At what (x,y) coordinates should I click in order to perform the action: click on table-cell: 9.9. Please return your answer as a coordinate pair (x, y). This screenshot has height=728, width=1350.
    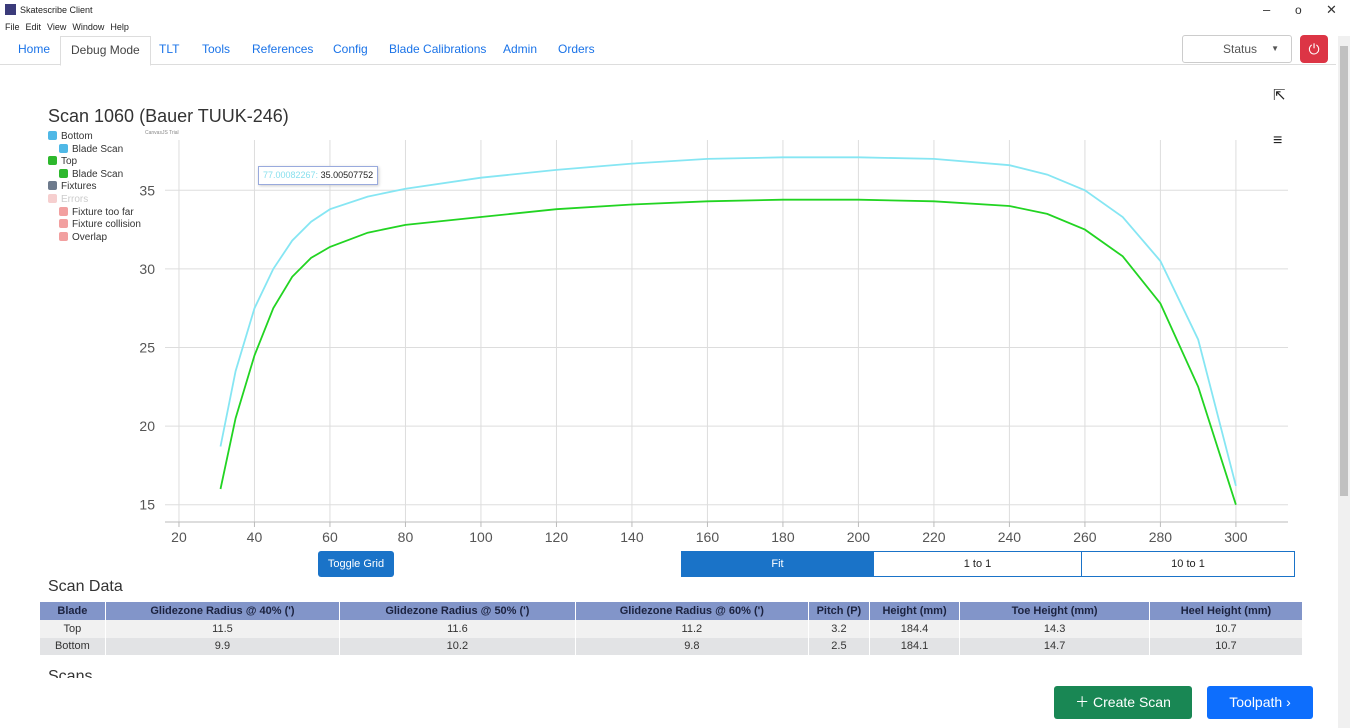
    Looking at the image, I should click on (223, 646).